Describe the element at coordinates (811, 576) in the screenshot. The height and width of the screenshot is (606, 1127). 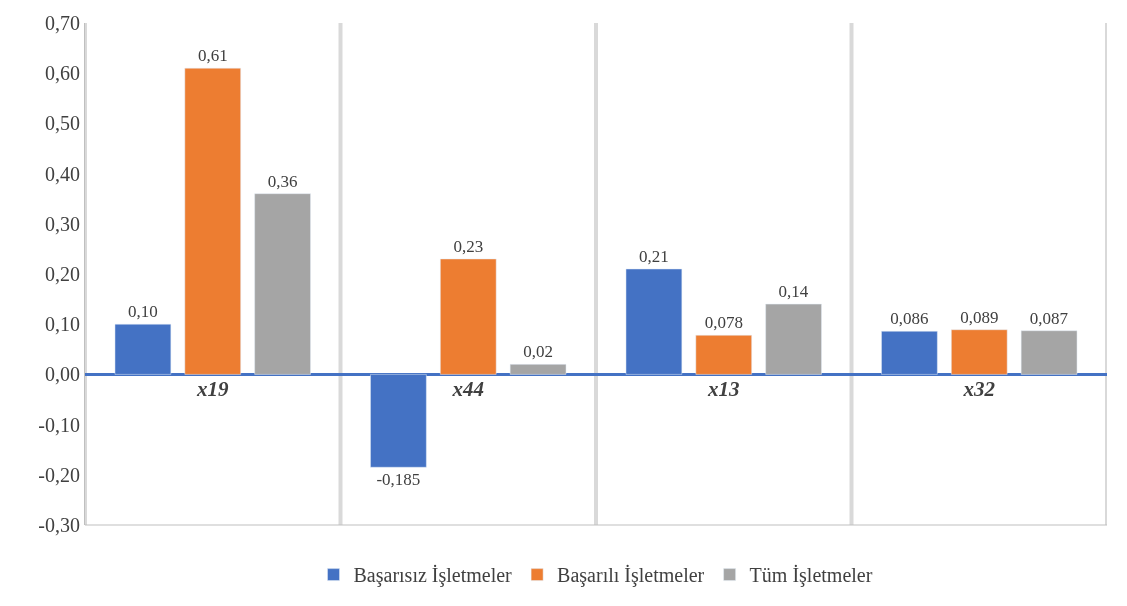
I see `legend-label: Tüm İşletmeler` at that location.